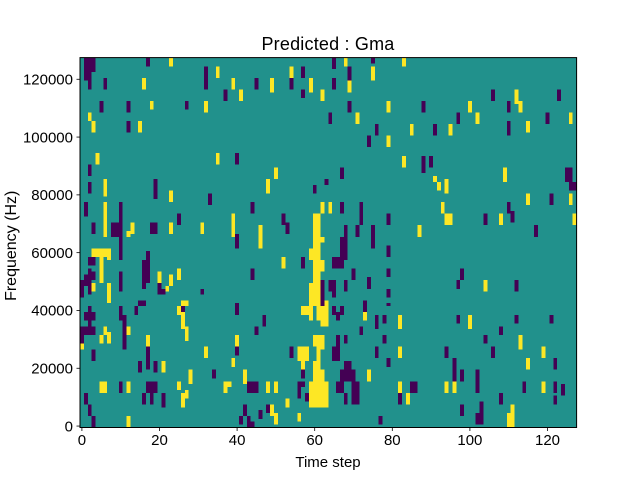 This screenshot has width=640, height=480. I want to click on svg-text: 20000, so click(52, 368).